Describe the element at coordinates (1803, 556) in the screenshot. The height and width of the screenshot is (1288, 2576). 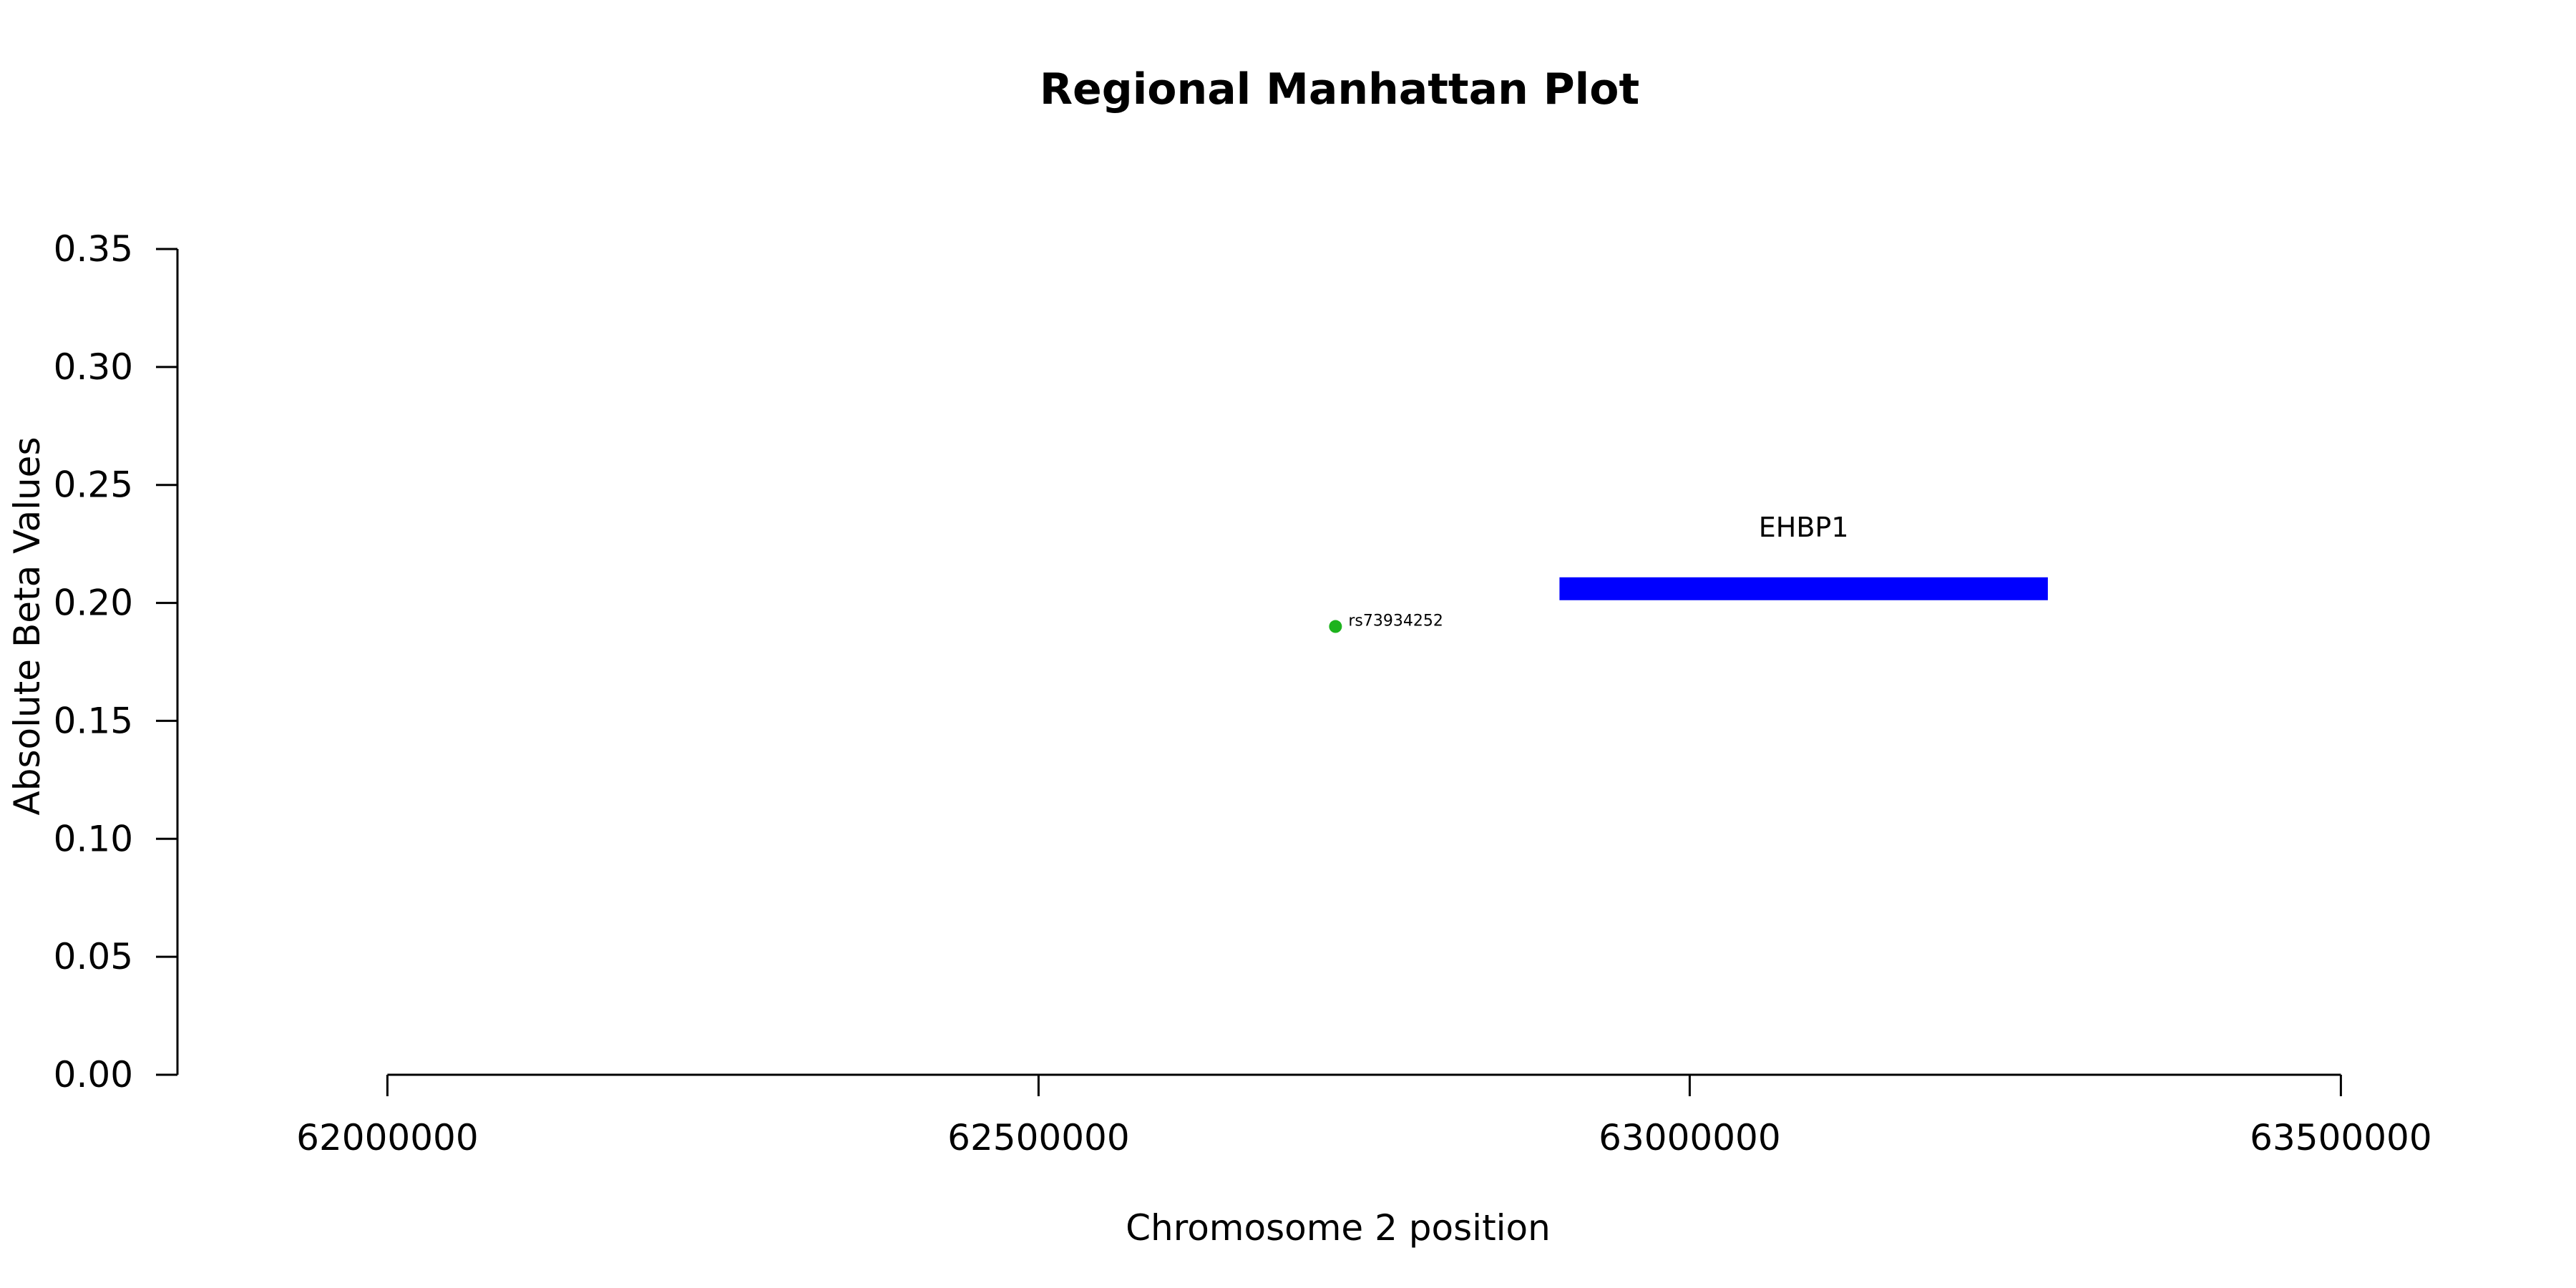
I see `gene-track: EHBP1` at that location.